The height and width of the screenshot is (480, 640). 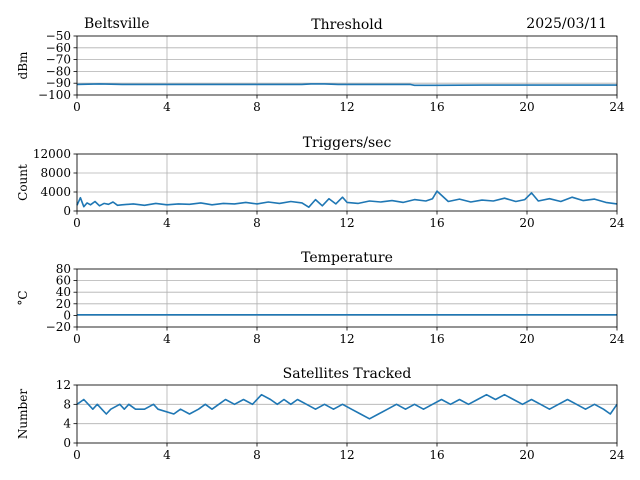 What do you see at coordinates (67, 443) in the screenshot?
I see `satellites-y-tick-label: 0` at bounding box center [67, 443].